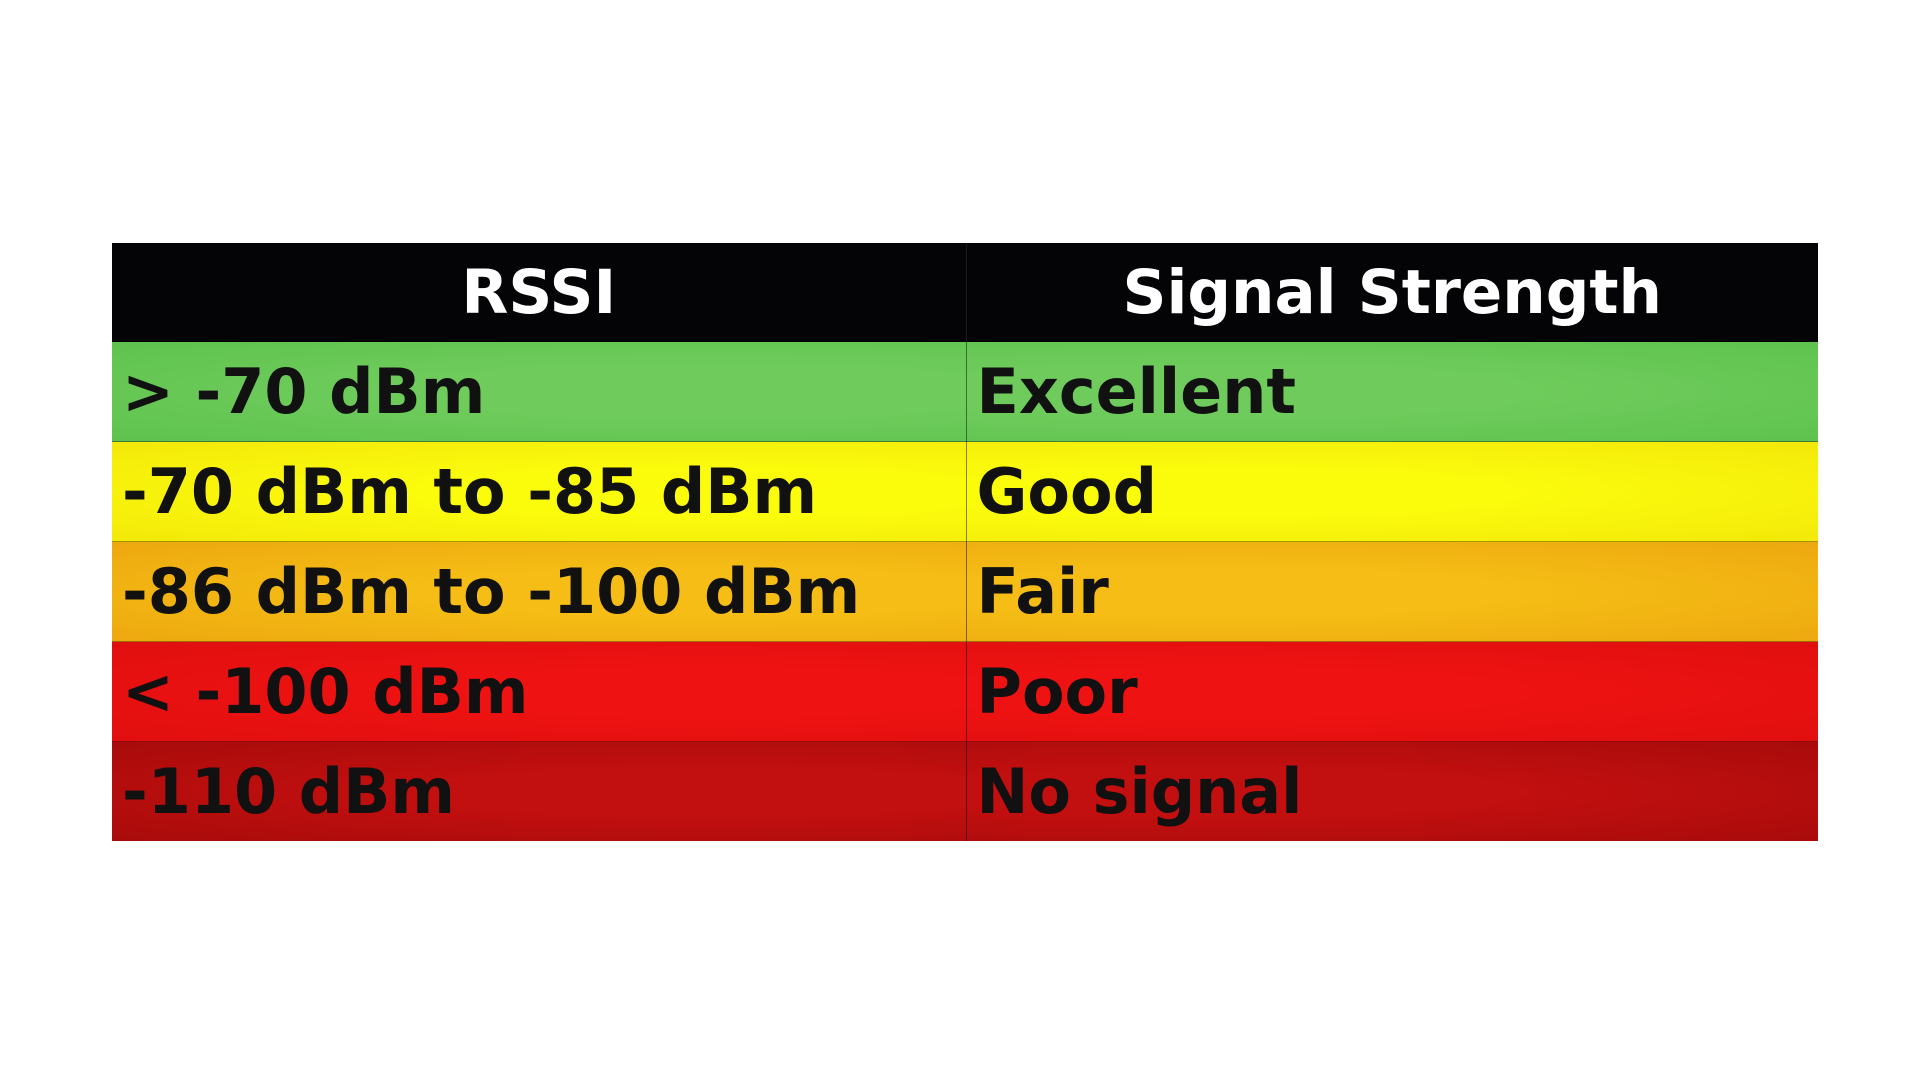  Describe the element at coordinates (1392, 491) in the screenshot. I see `strength-cell: Good` at that location.